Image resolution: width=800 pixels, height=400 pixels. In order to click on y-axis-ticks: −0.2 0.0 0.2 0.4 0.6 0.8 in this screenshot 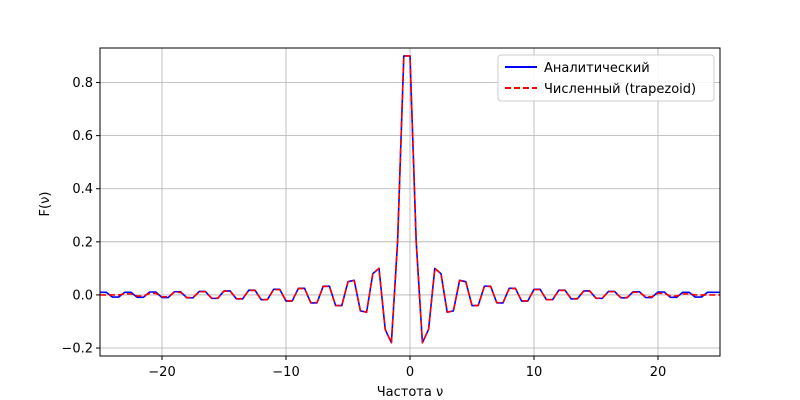, I will do `click(80, 216)`.